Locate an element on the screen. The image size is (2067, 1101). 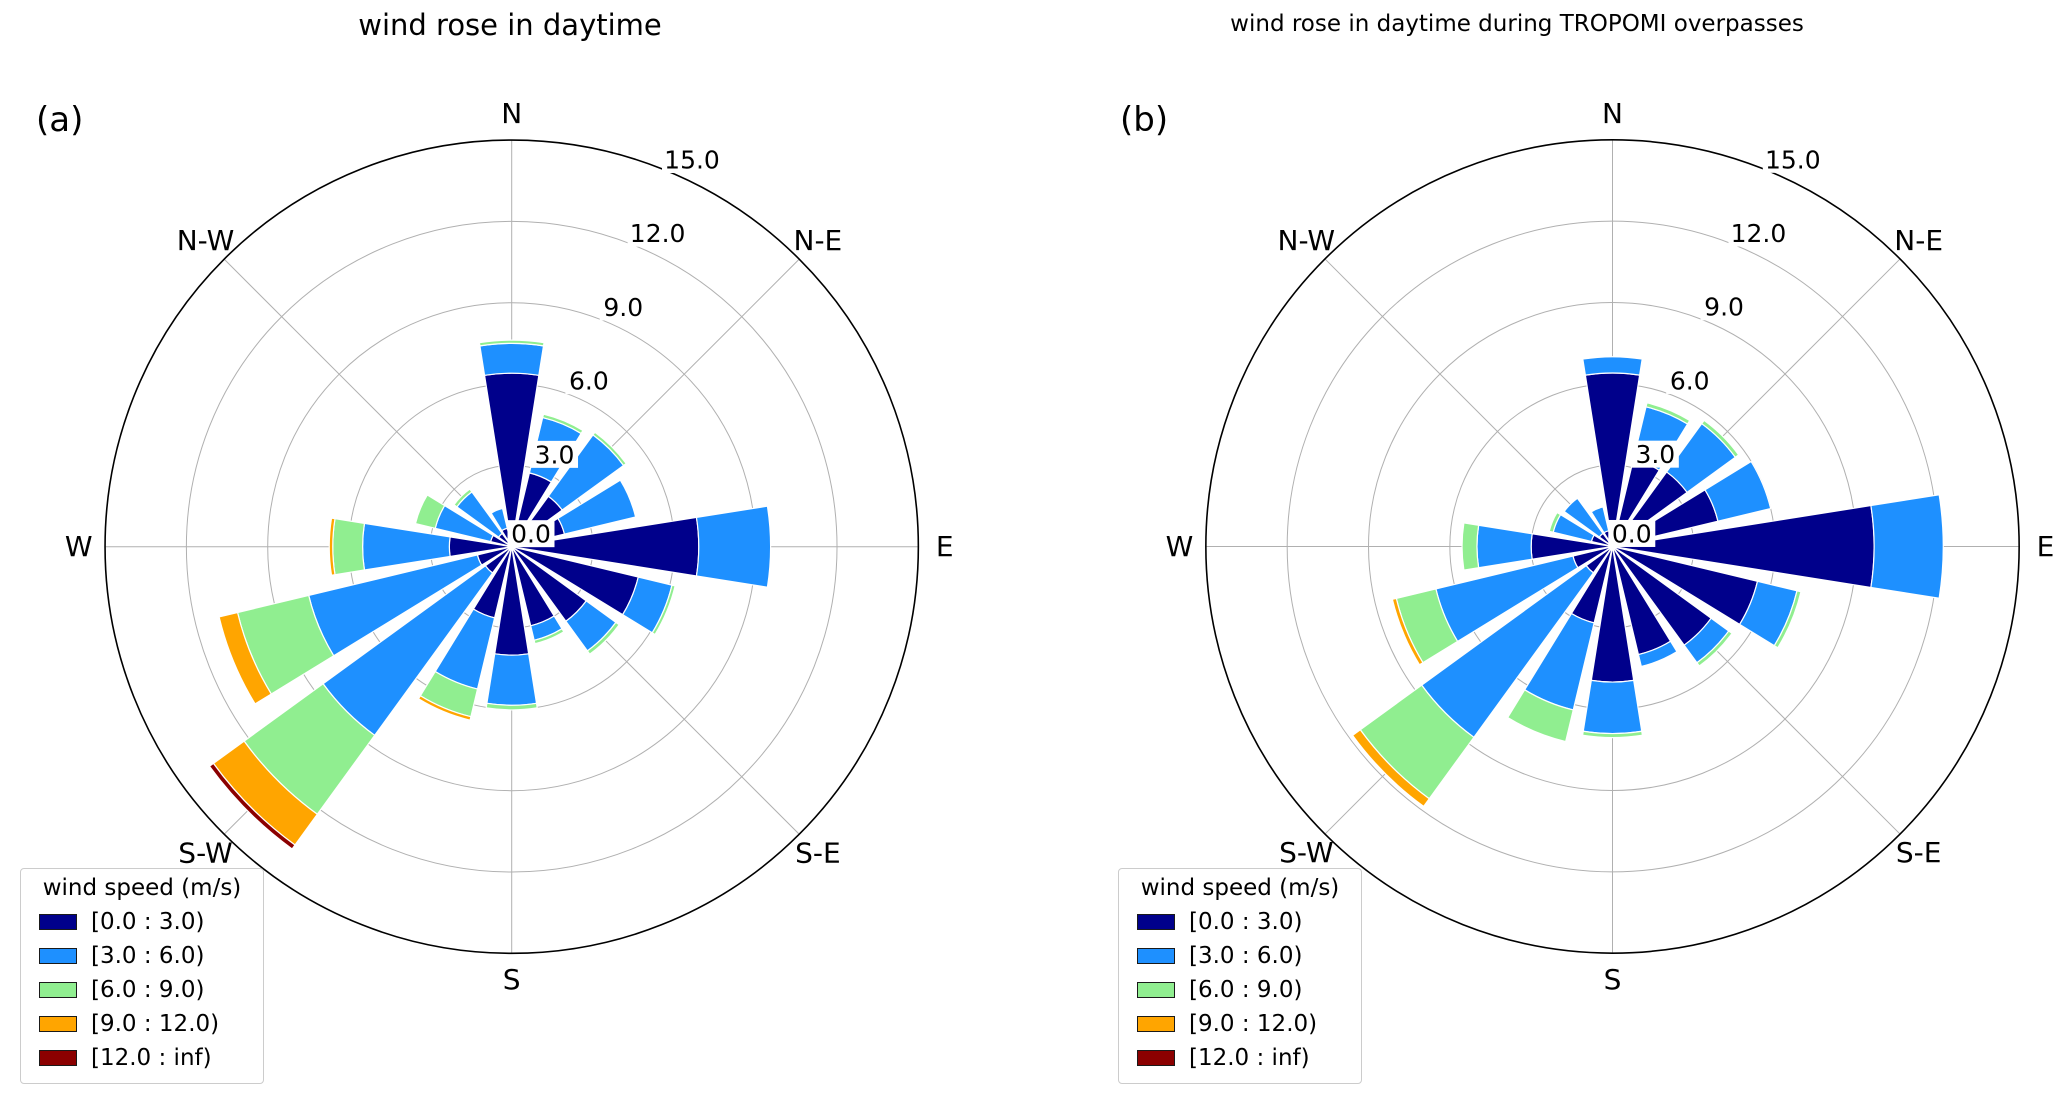
petal-a-SSE-bin2 is located at coordinates (549, 636).